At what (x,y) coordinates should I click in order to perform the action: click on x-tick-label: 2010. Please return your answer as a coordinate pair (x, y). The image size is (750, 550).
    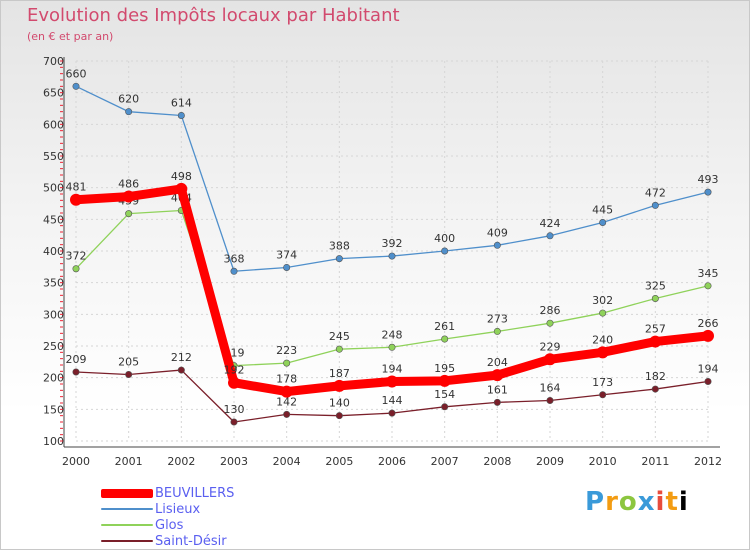
    Looking at the image, I should click on (603, 461).